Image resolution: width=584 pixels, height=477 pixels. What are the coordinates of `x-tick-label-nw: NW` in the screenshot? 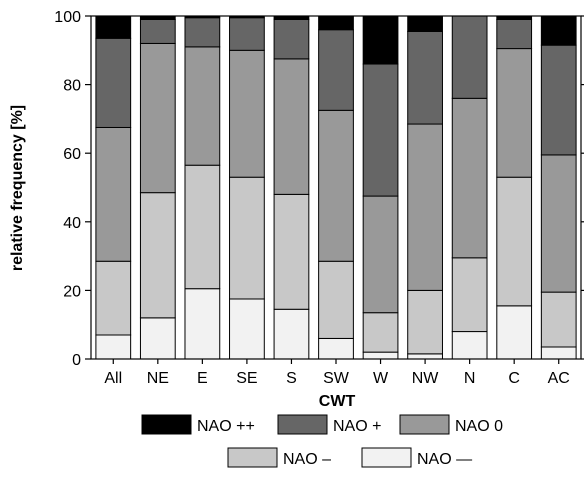 It's located at (426, 378).